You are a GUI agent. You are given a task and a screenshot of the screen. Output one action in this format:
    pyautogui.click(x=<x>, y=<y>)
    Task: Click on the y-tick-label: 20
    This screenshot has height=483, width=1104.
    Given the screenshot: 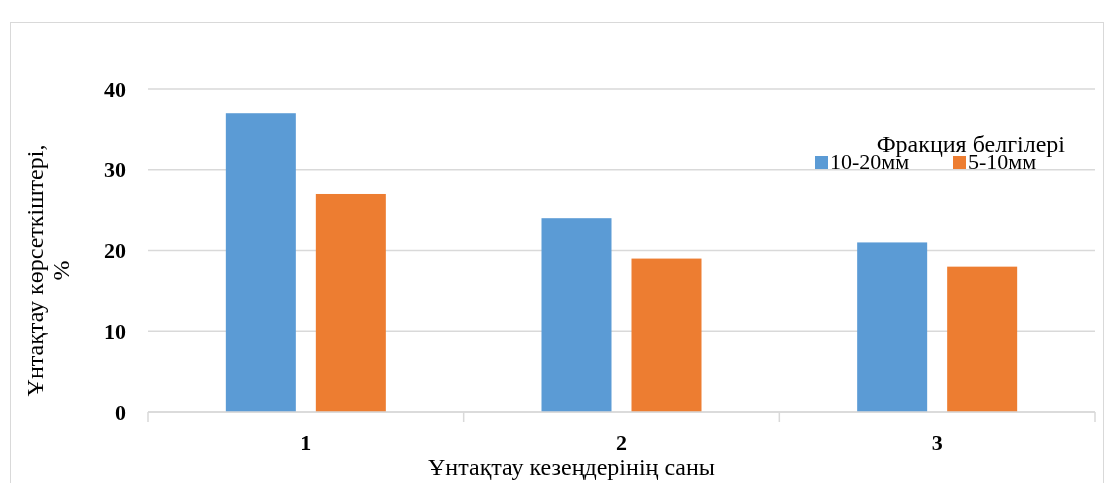 What is the action you would take?
    pyautogui.click(x=115, y=251)
    